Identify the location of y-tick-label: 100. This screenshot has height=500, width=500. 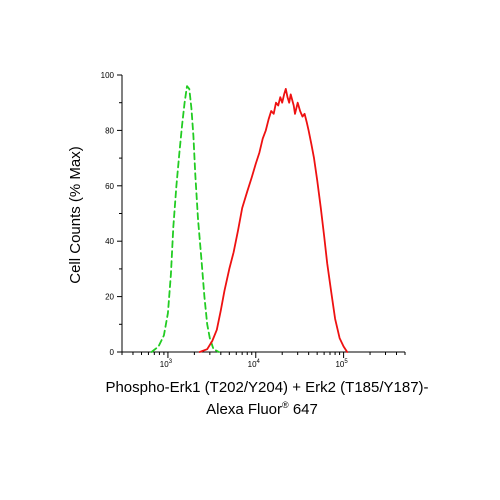
(108, 75).